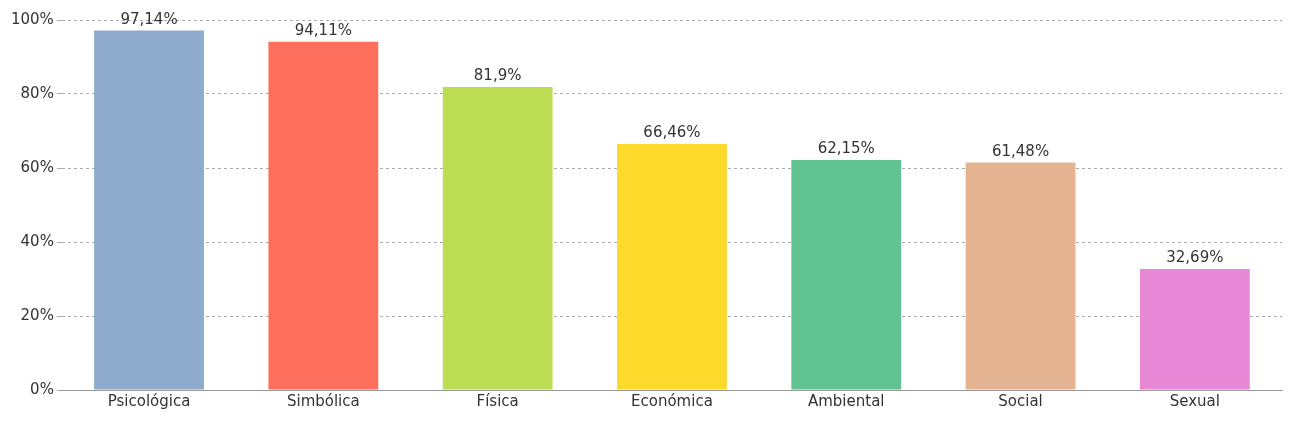 The width and height of the screenshot is (1298, 422). I want to click on data-label: 66,46%, so click(672, 132).